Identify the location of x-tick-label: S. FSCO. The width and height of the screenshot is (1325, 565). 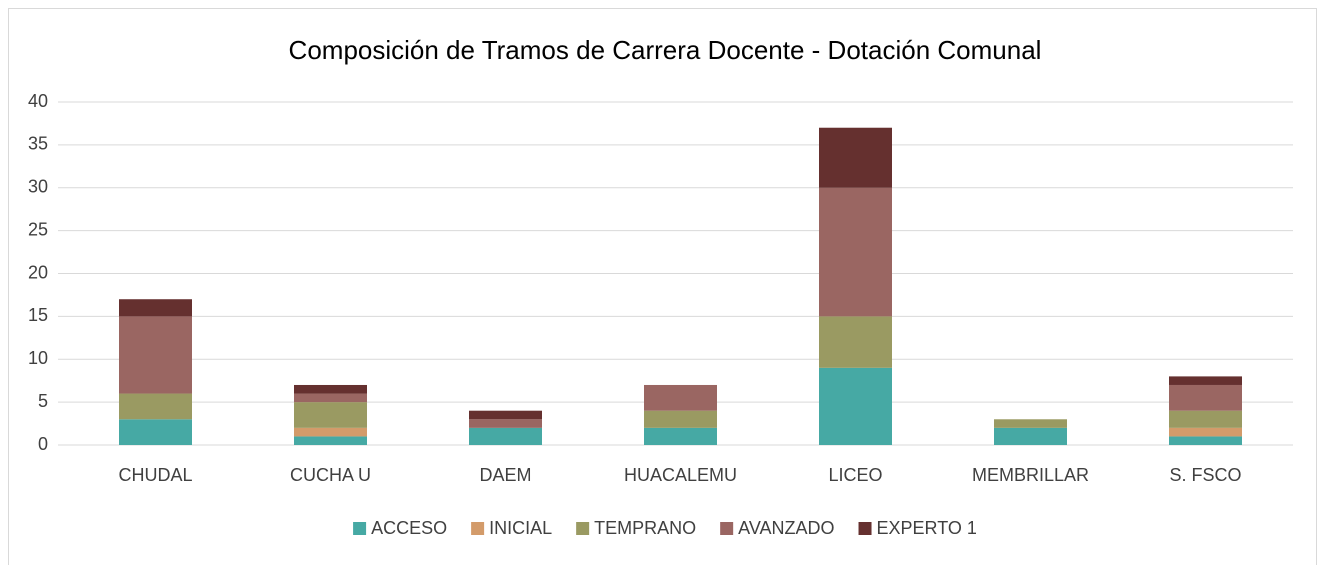
(1205, 475).